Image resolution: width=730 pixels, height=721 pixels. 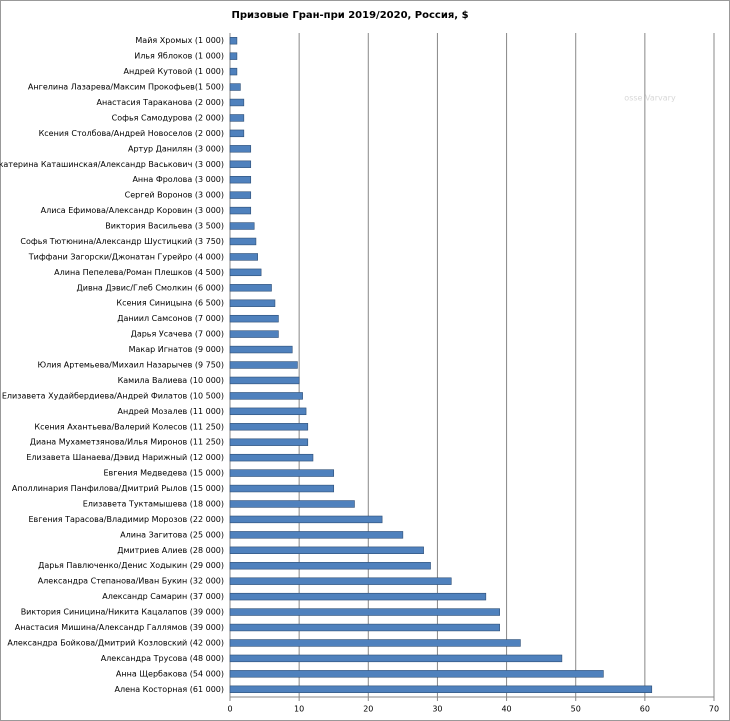 What do you see at coordinates (368, 709) in the screenshot?
I see `x-tick-label: 20` at bounding box center [368, 709].